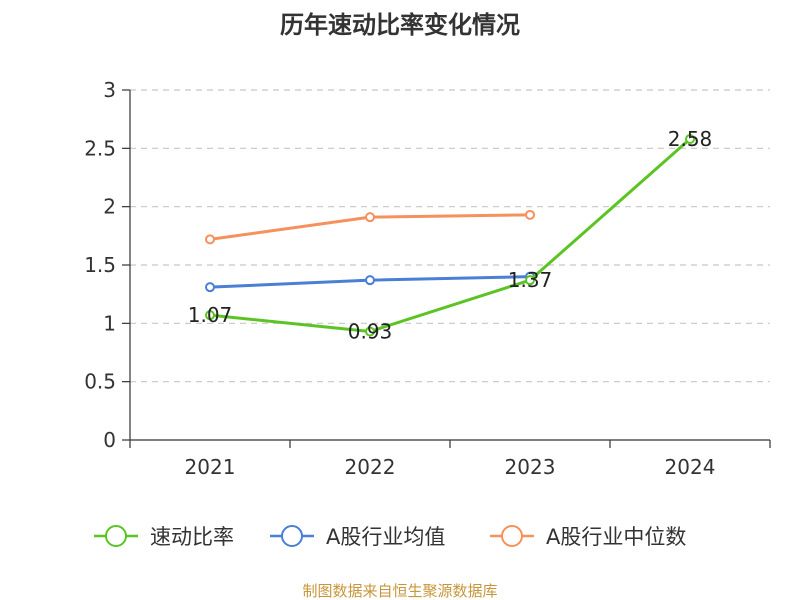 The width and height of the screenshot is (800, 600). Describe the element at coordinates (530, 467) in the screenshot. I see `x-tick-label: 2023` at that location.